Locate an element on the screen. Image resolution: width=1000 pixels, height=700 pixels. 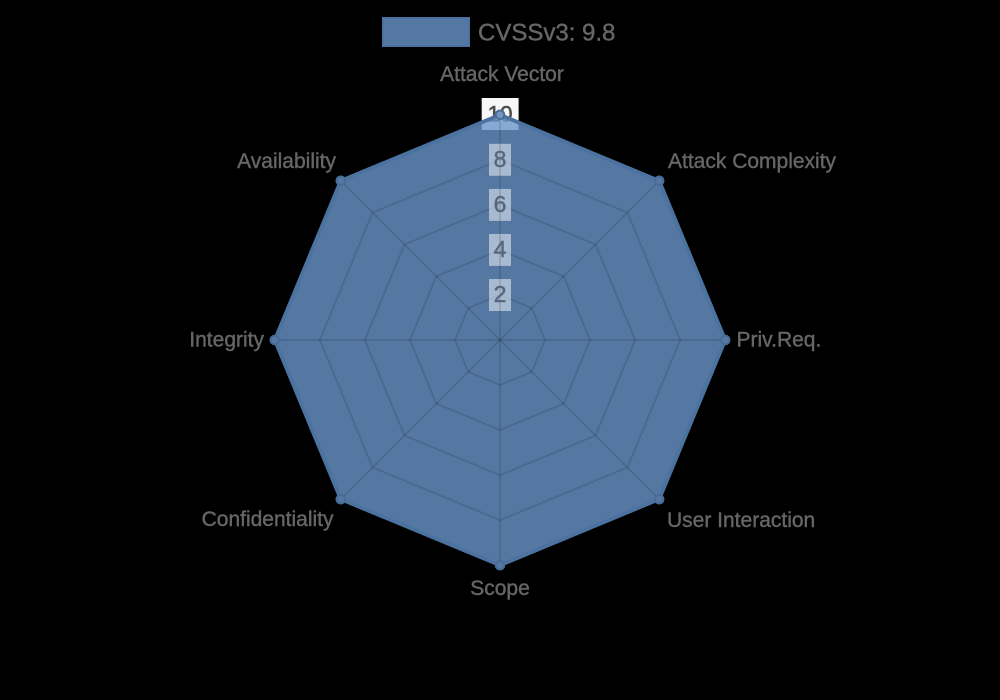
svg-text: Scope is located at coordinates (500, 588).